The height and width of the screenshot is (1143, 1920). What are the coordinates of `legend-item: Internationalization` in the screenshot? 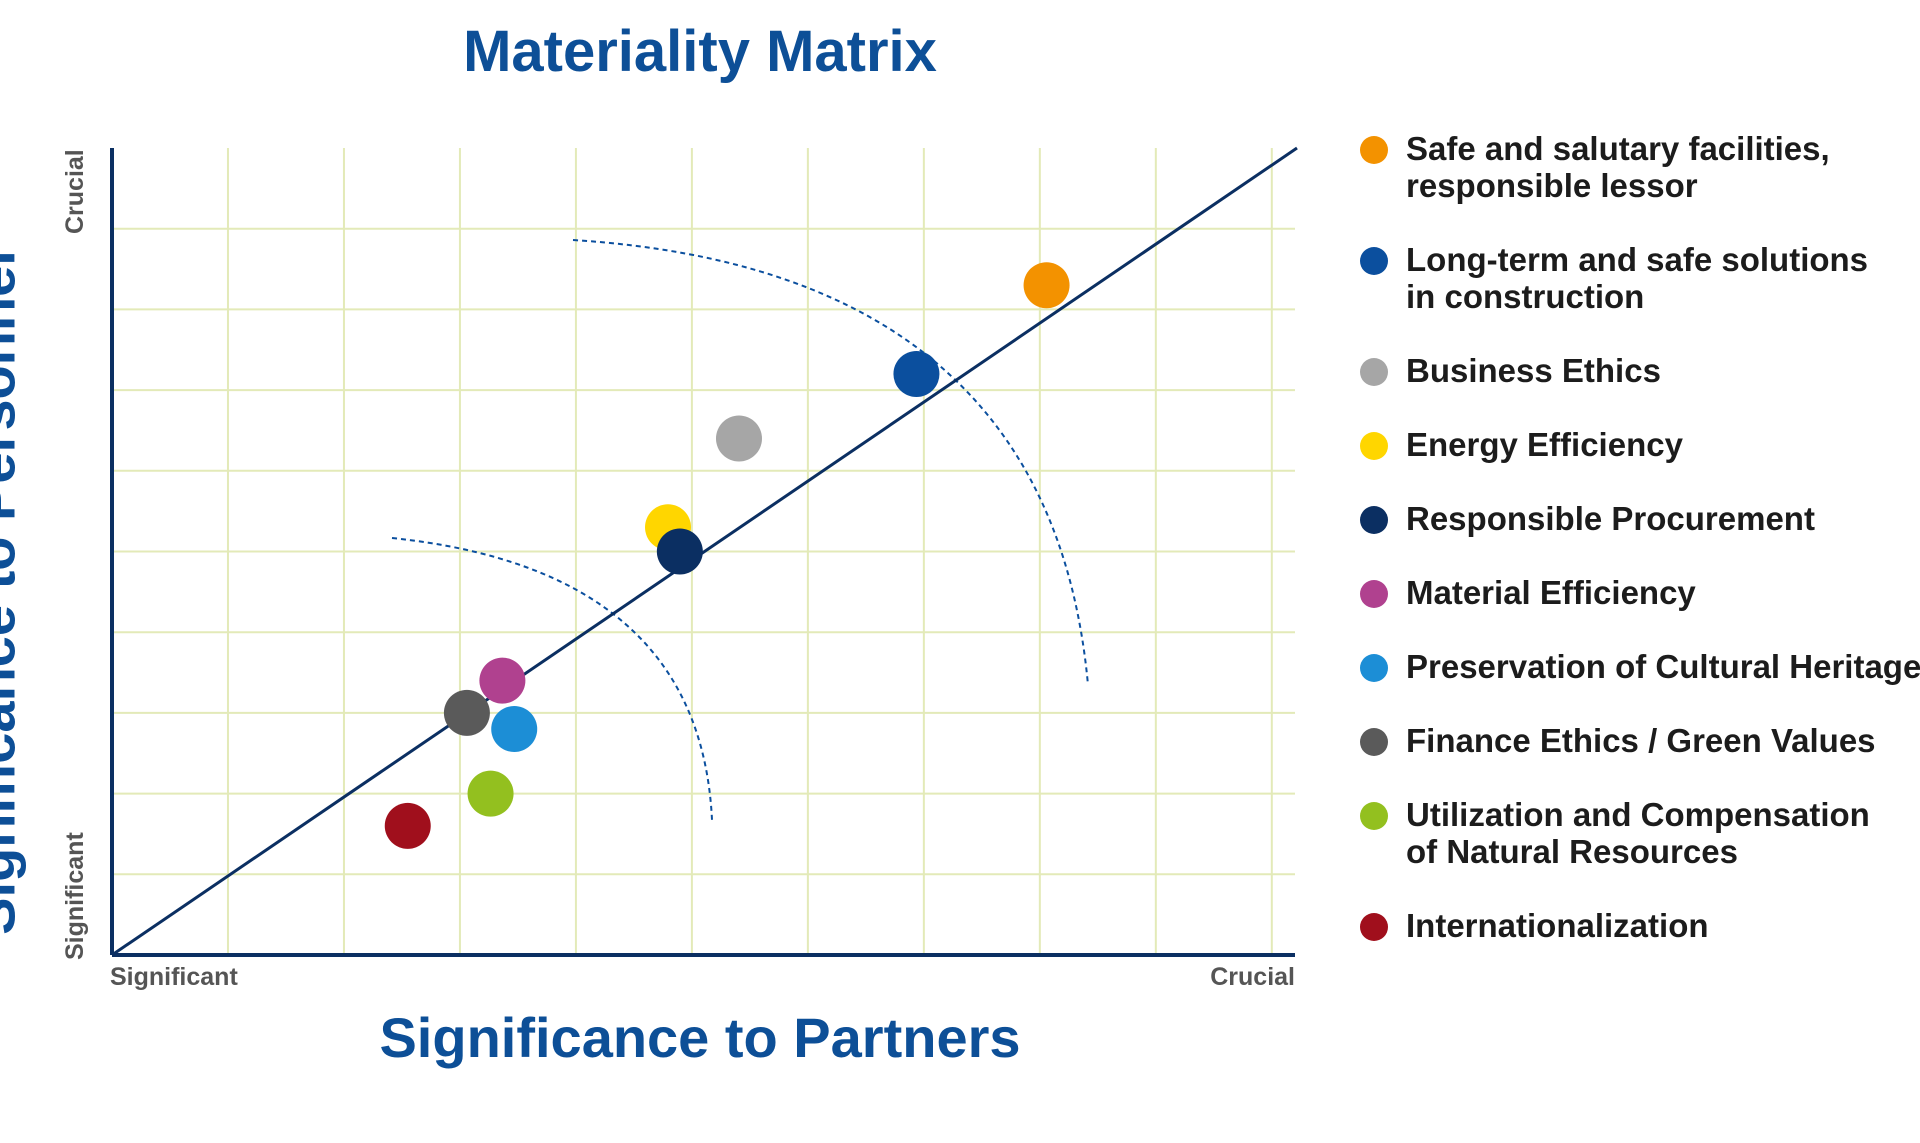 It's located at (1640, 925).